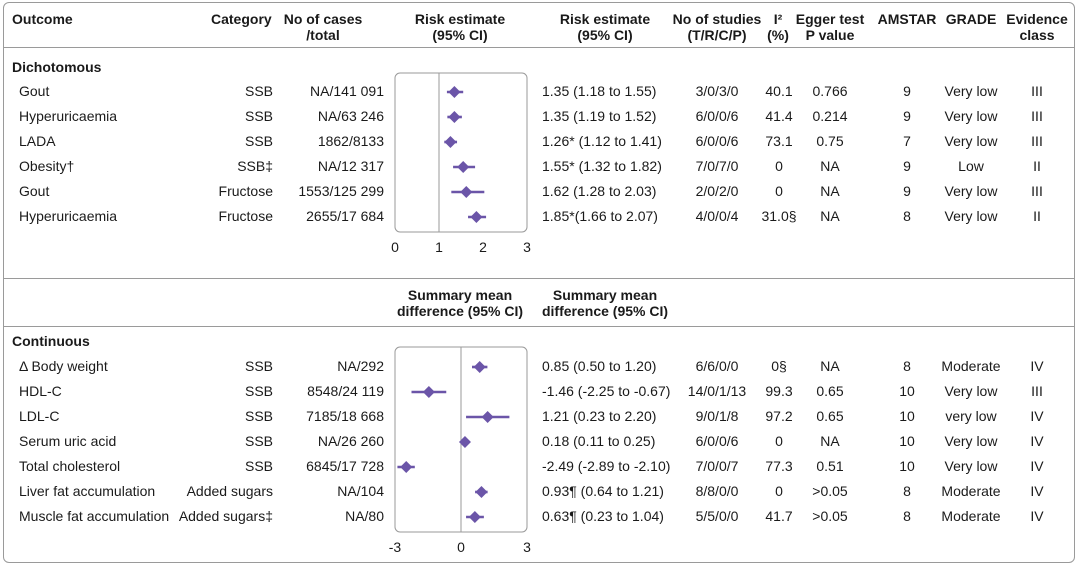 The image size is (1080, 567). I want to click on cell-evidence: II, so click(1037, 216).